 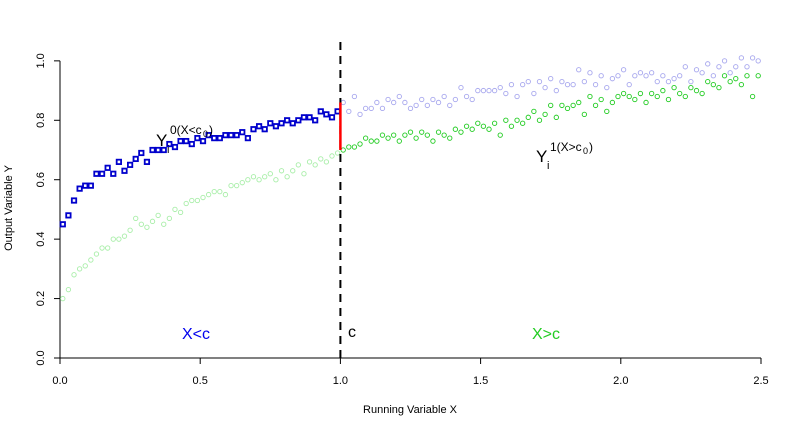 I want to click on series-y1_right, so click(x=550, y=113).